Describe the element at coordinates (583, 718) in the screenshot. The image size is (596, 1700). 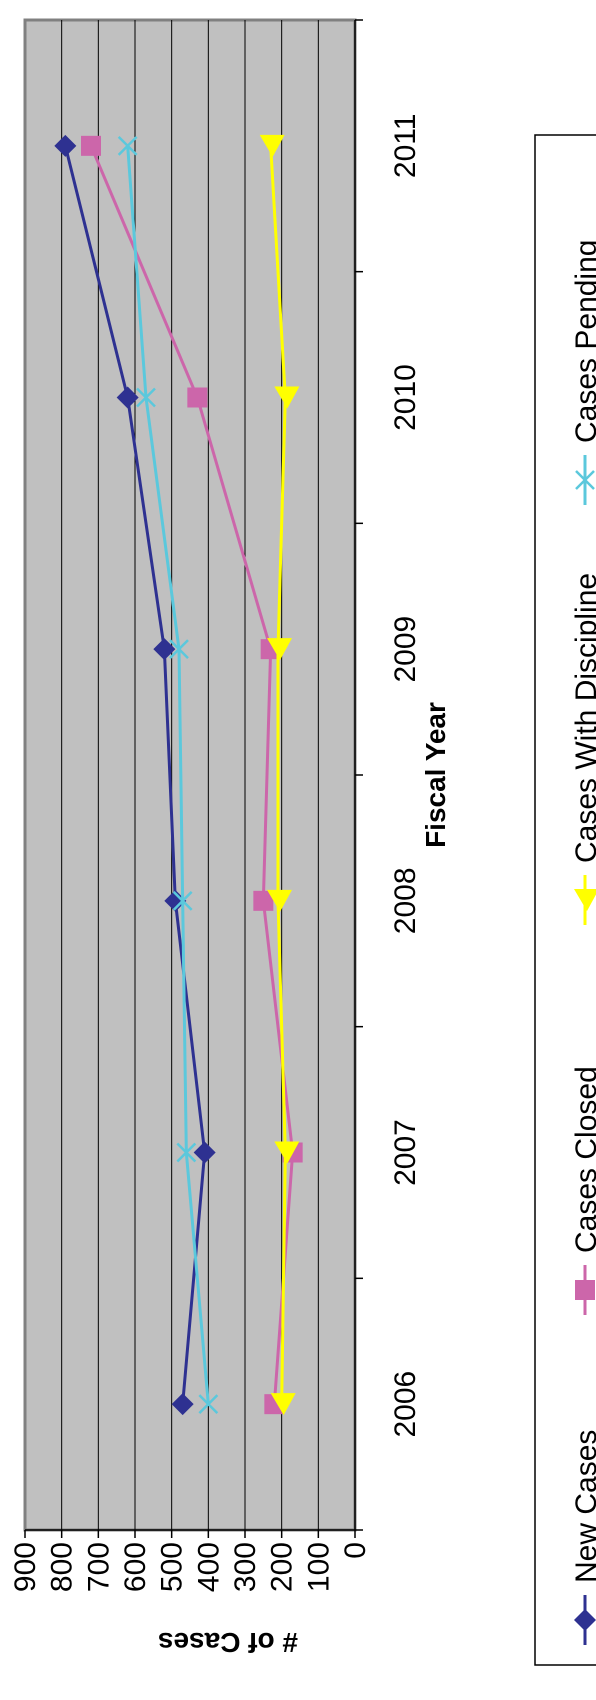
I see `legend-label: Cases With Discipline` at that location.